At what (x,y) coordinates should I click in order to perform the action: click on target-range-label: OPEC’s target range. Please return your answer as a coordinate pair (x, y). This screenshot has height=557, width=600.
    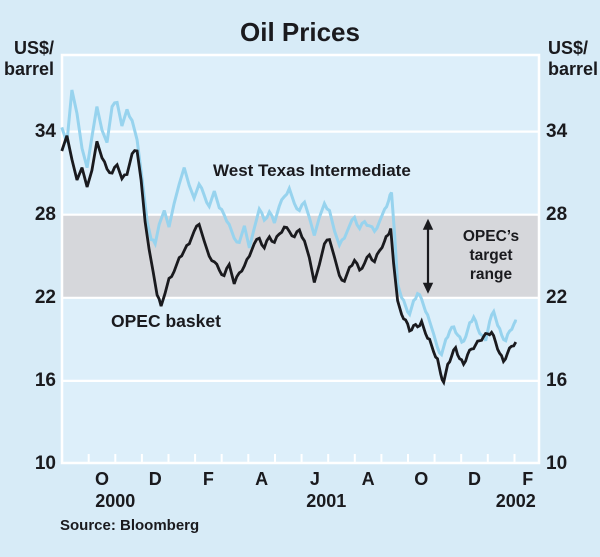
    Looking at the image, I should click on (491, 255).